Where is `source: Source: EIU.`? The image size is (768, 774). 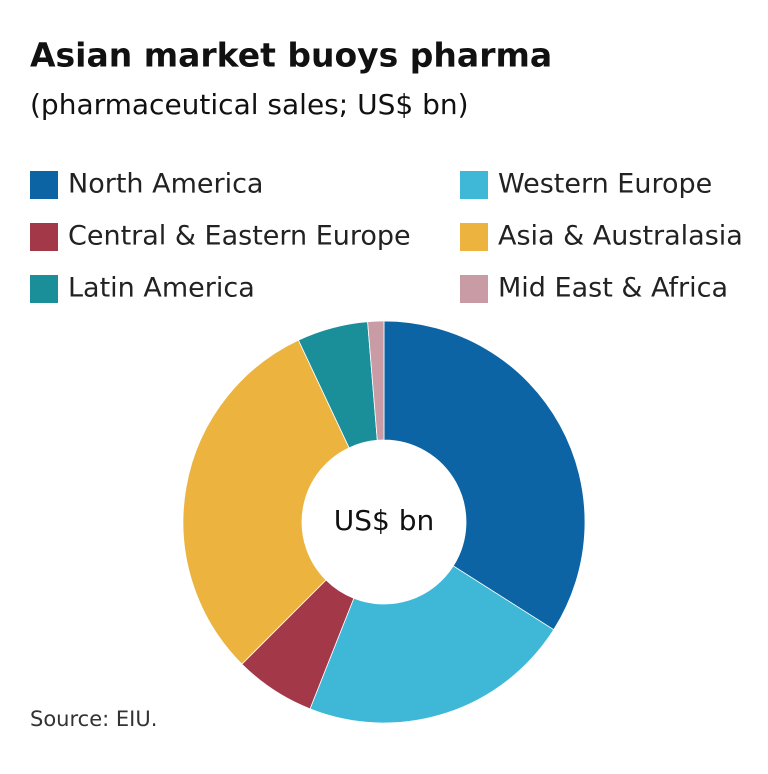 source: Source: EIU. is located at coordinates (93, 719).